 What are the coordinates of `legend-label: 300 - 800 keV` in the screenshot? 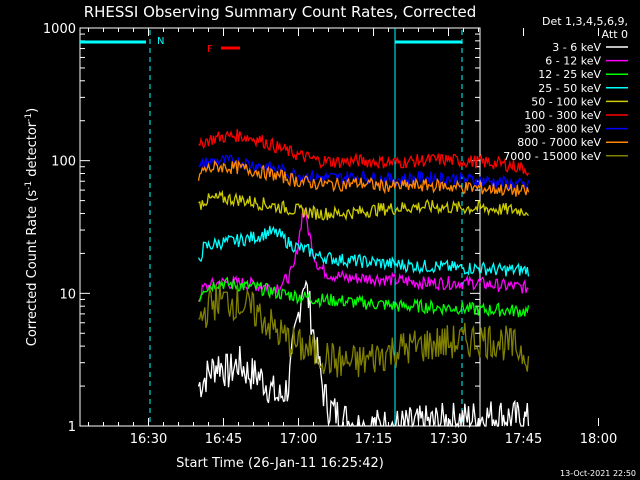 It's located at (562, 129).